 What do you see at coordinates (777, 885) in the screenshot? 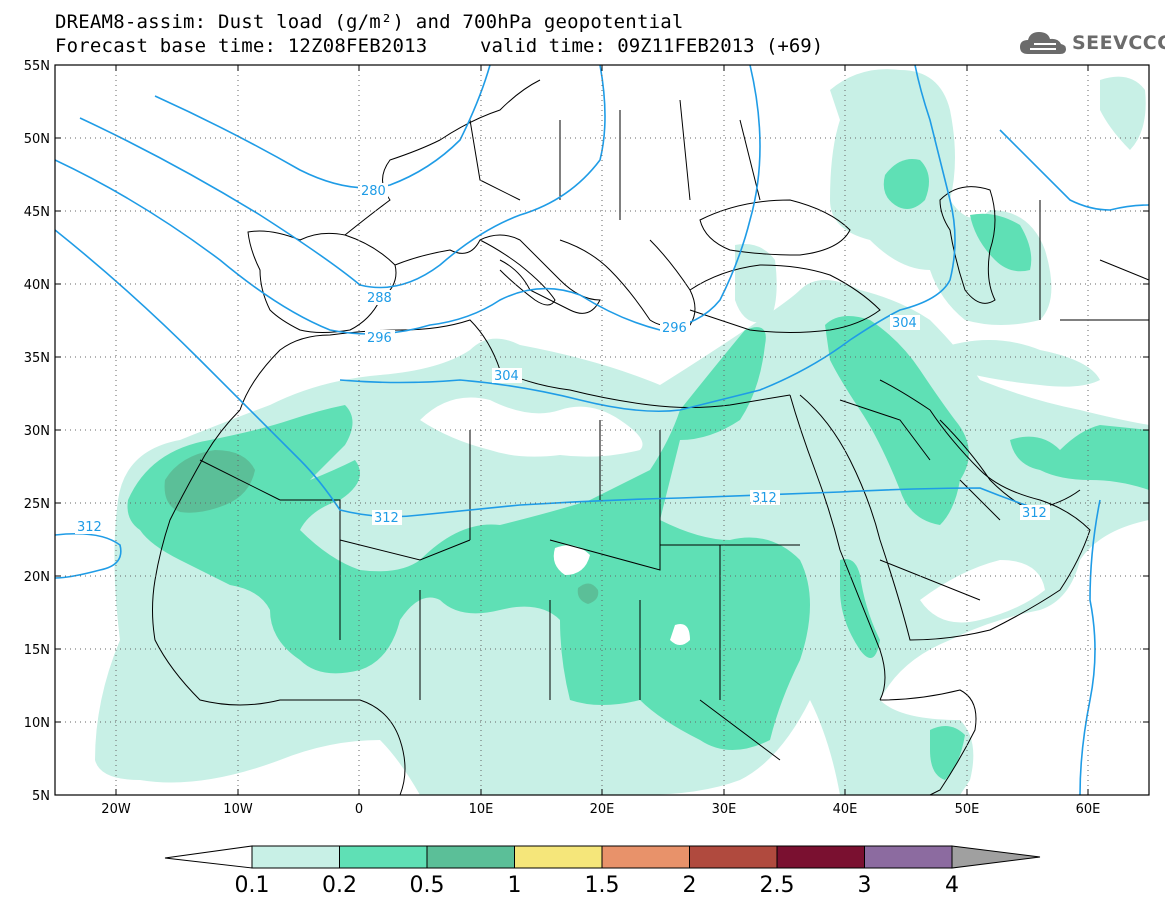
I see `colorbar-tick-label: 2.5` at bounding box center [777, 885].